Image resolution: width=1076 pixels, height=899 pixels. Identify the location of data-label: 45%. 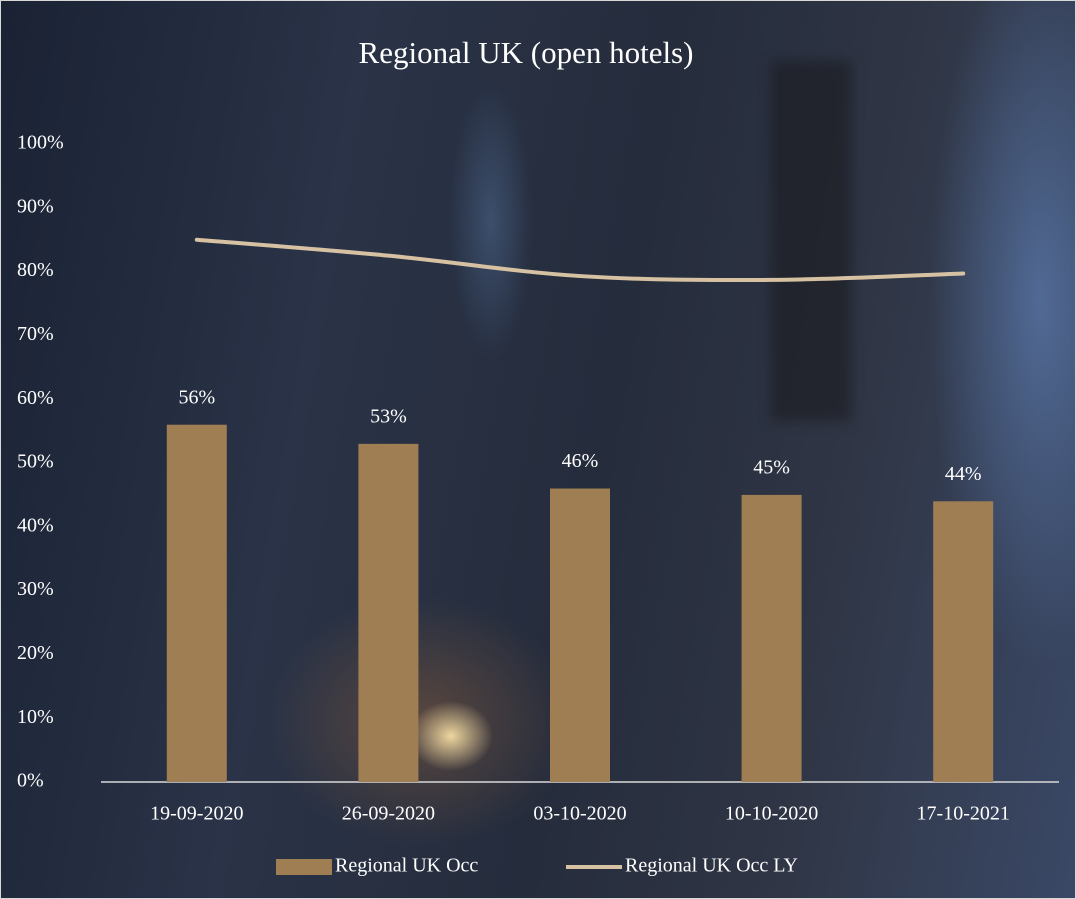
(771, 467).